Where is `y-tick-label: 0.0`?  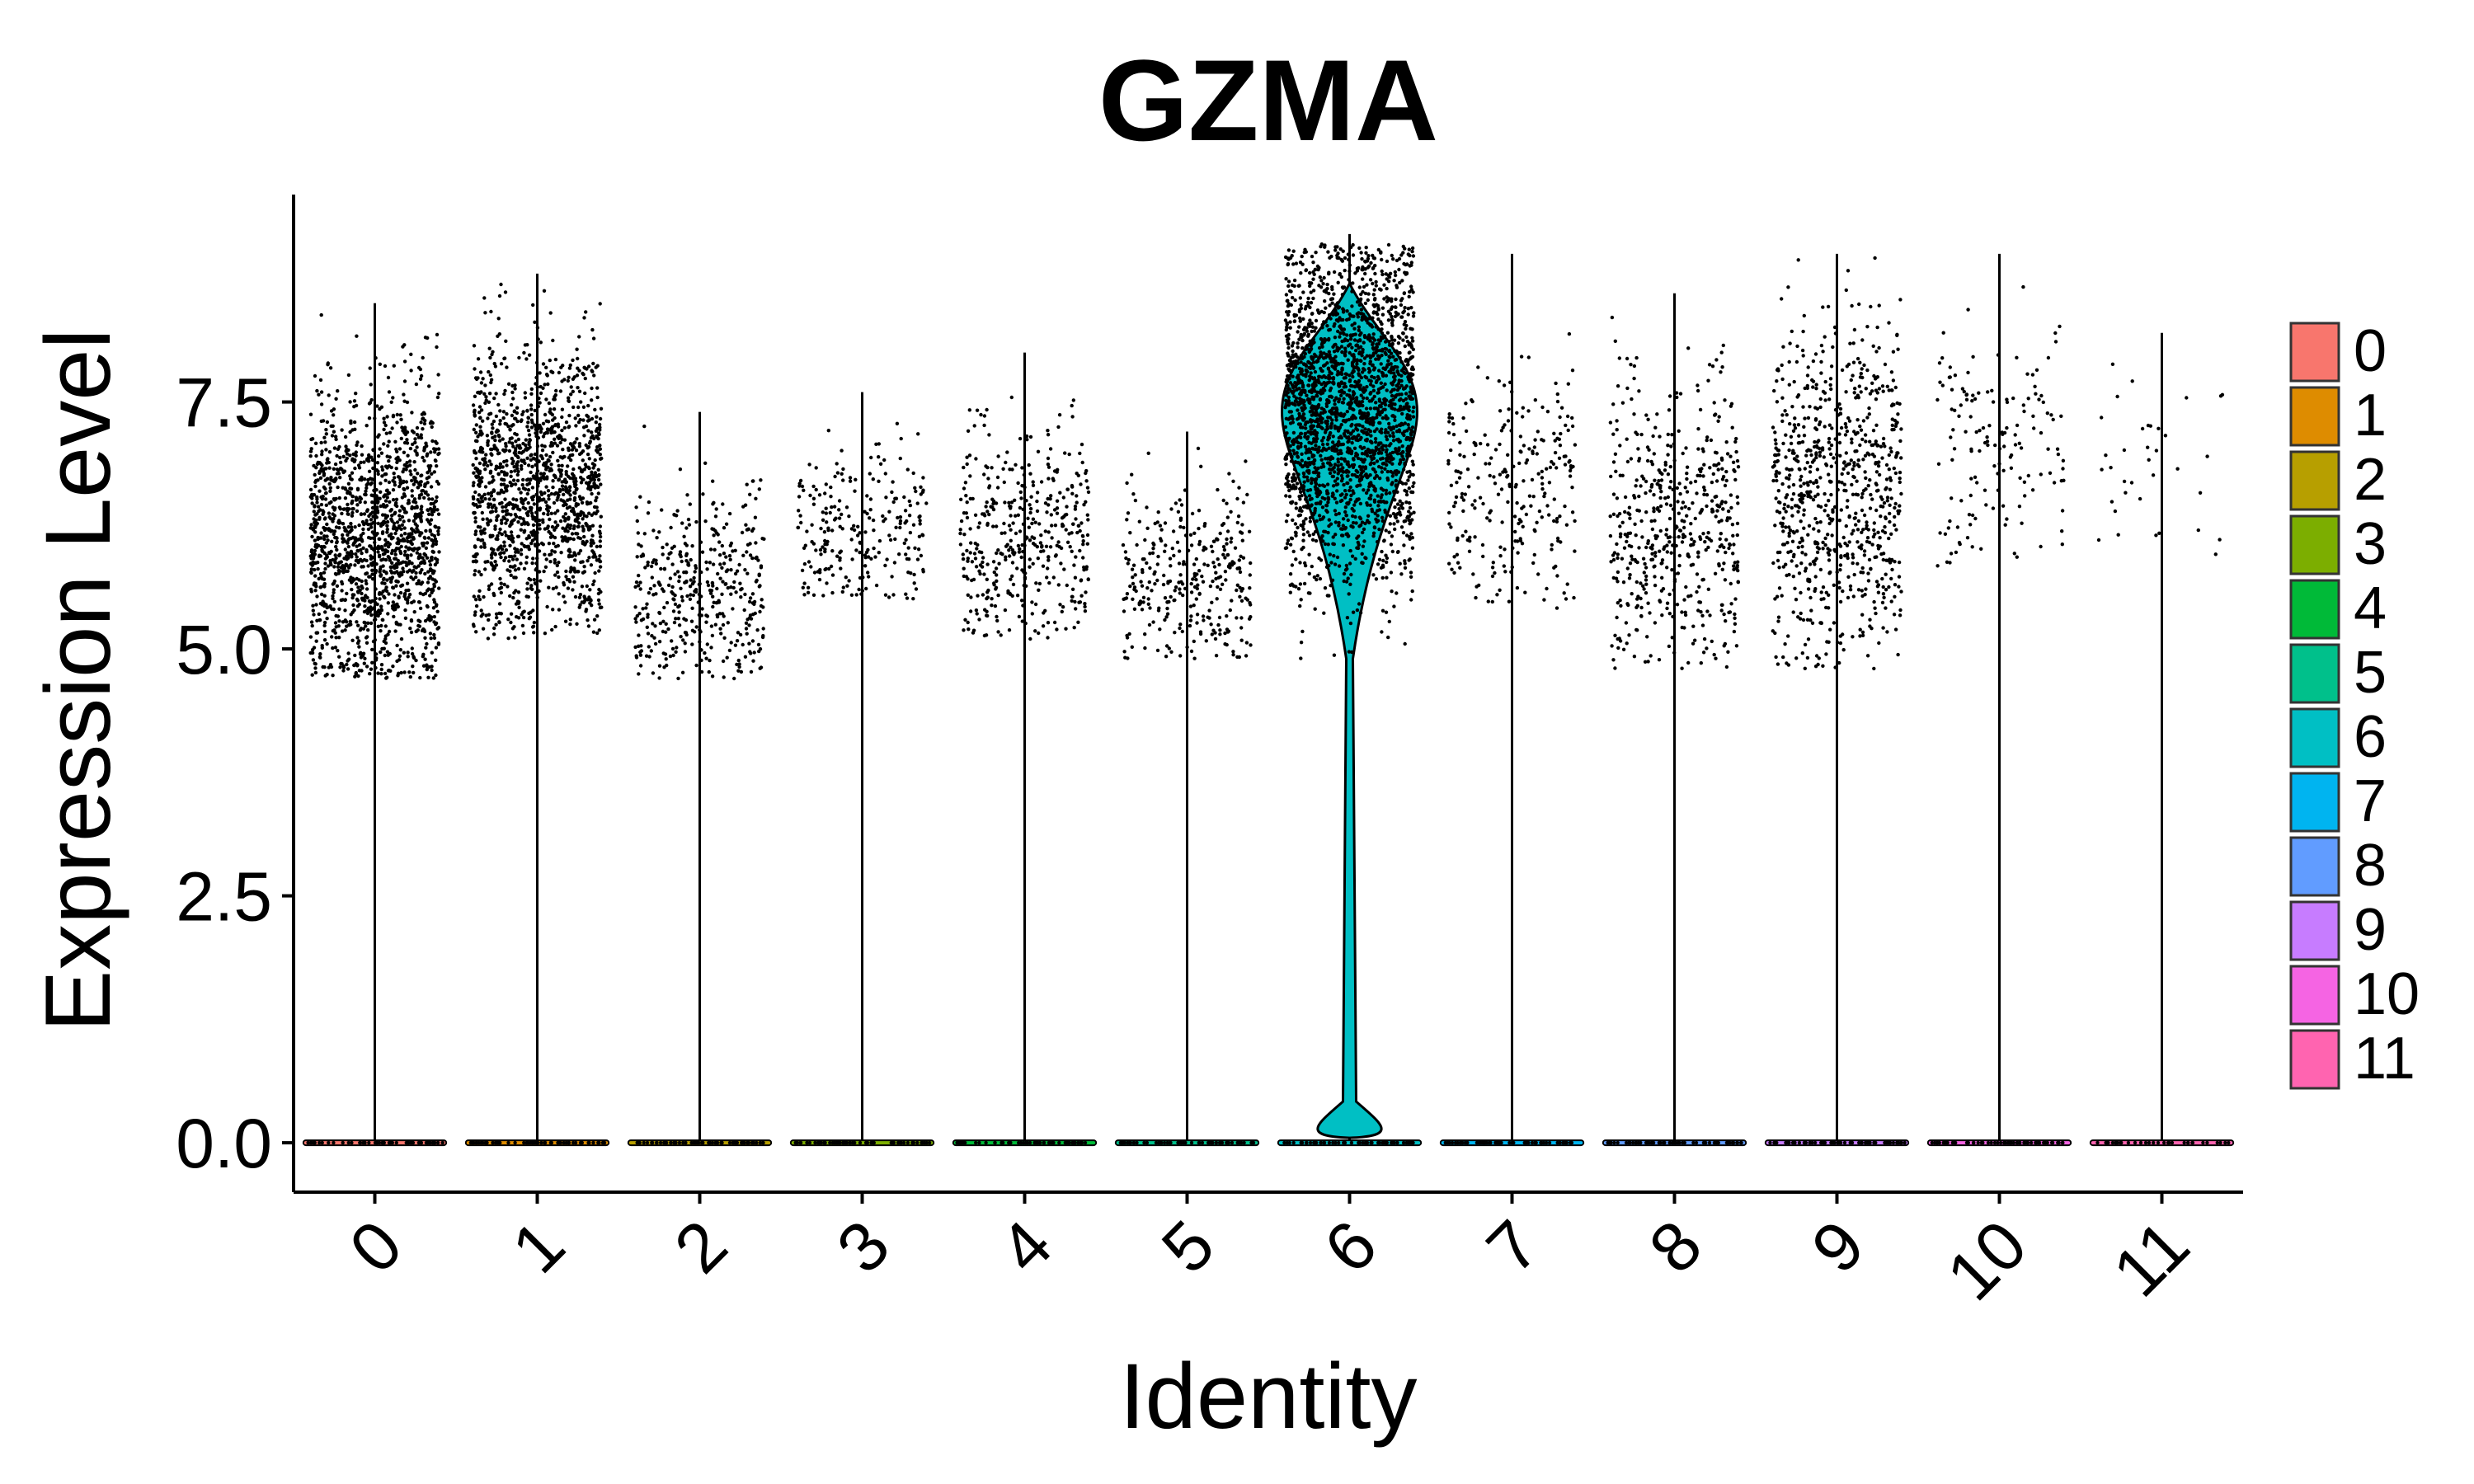
y-tick-label: 0.0 is located at coordinates (224, 1143).